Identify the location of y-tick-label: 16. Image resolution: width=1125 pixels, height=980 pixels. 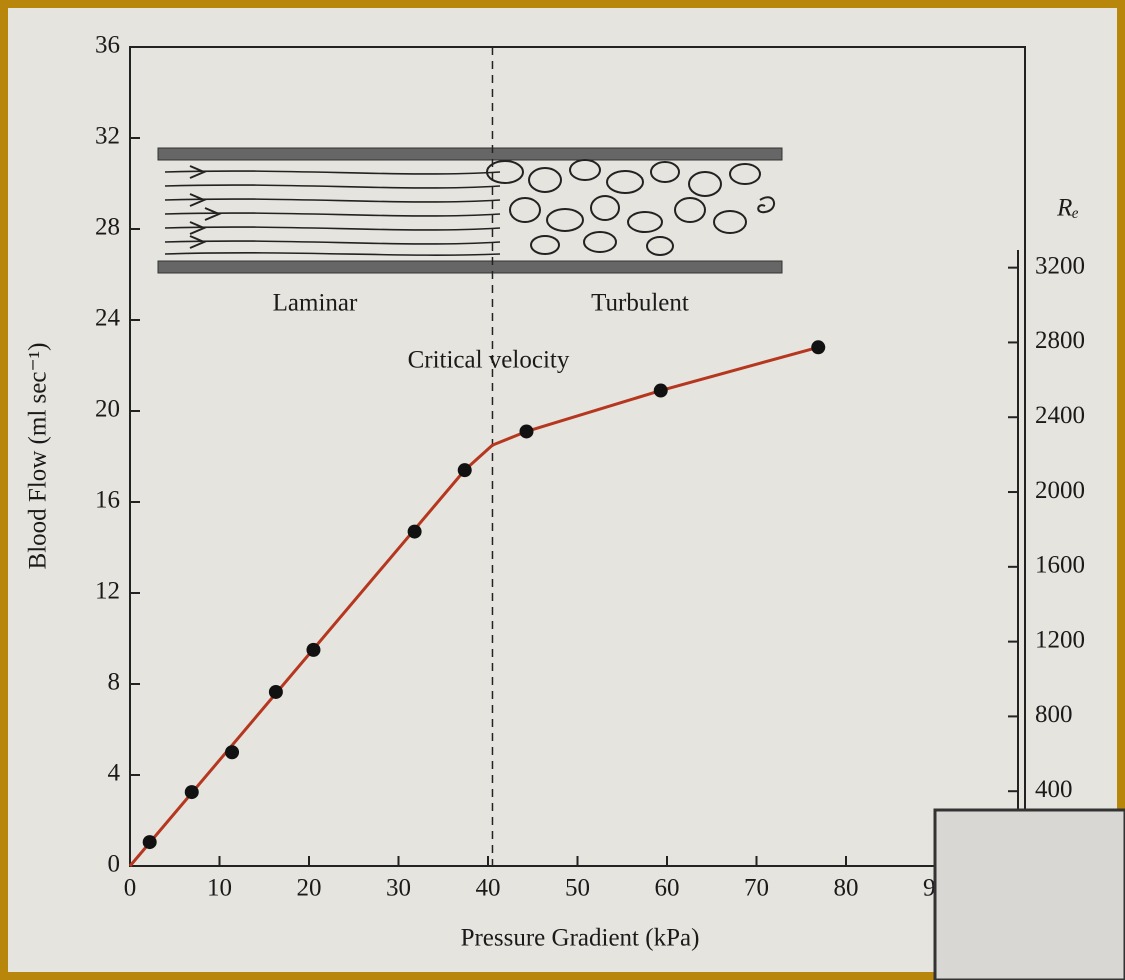
(107, 500).